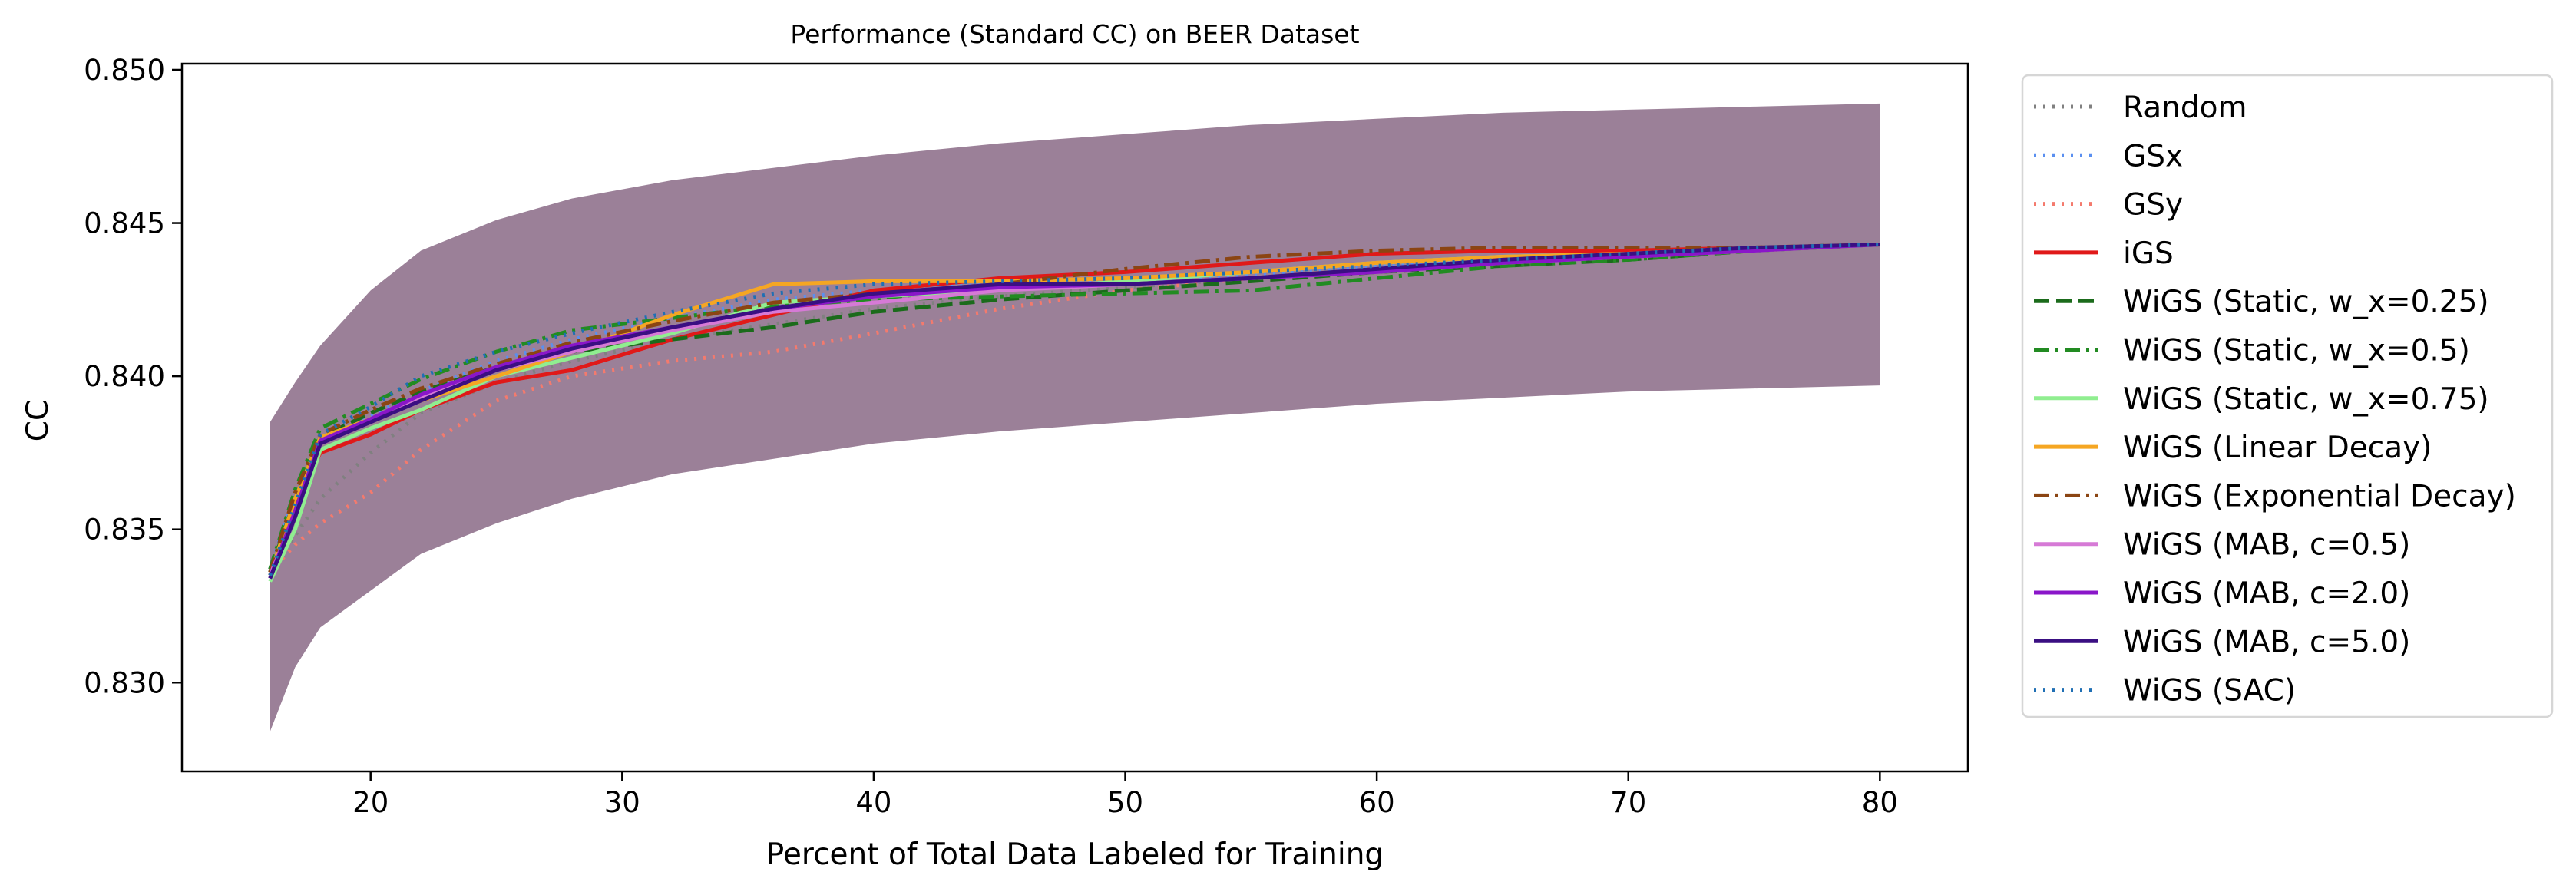  What do you see at coordinates (2296, 351) in the screenshot?
I see `legend-label: WiGS (Static, w_x=0.5)` at bounding box center [2296, 351].